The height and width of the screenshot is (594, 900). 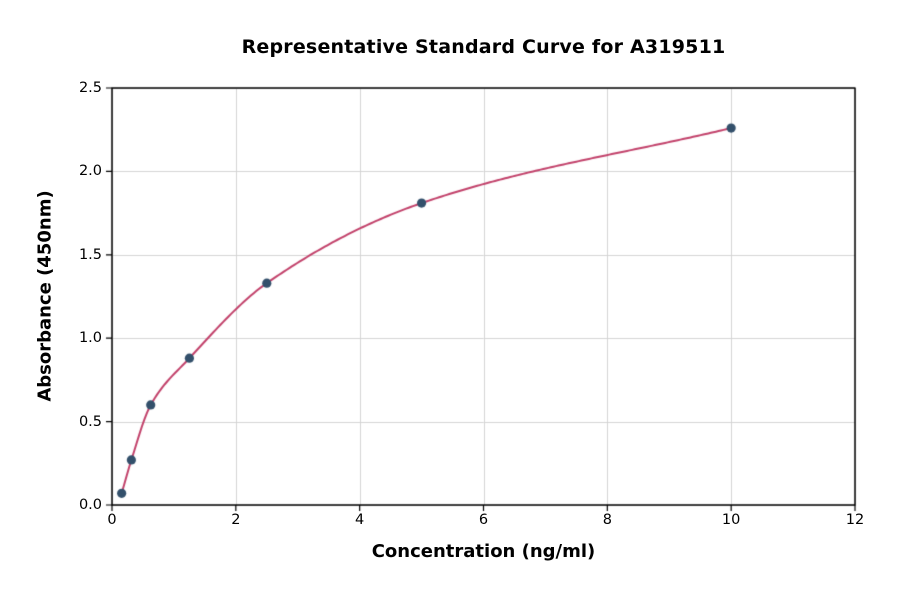 I want to click on y-tick-label: 0.0, so click(x=90, y=505).